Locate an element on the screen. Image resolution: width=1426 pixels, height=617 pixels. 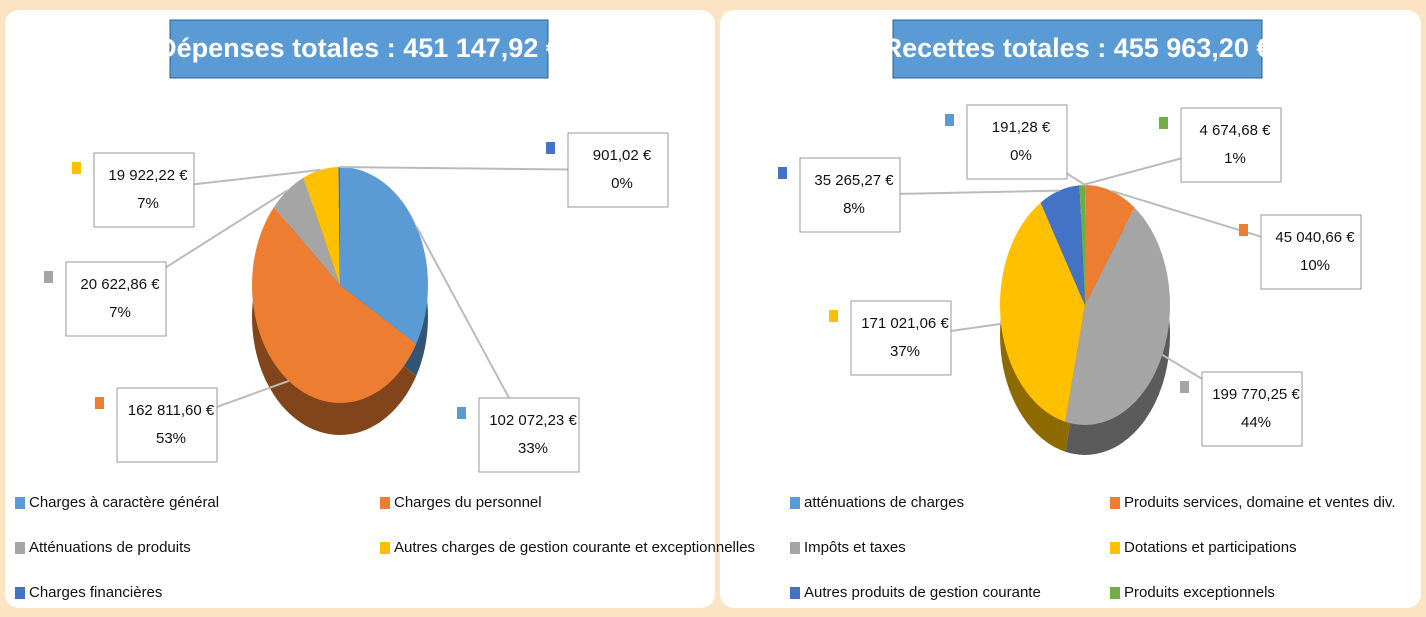
data-label: 102 072,23 € is located at coordinates (533, 420).